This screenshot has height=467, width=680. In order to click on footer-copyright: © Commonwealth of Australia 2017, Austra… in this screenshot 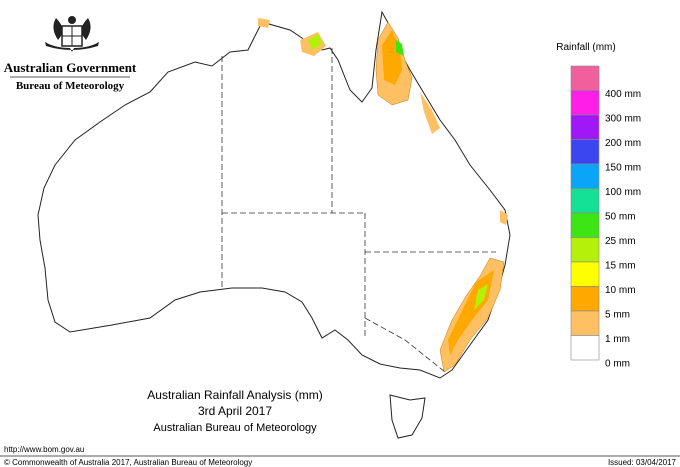, I will do `click(128, 462)`.